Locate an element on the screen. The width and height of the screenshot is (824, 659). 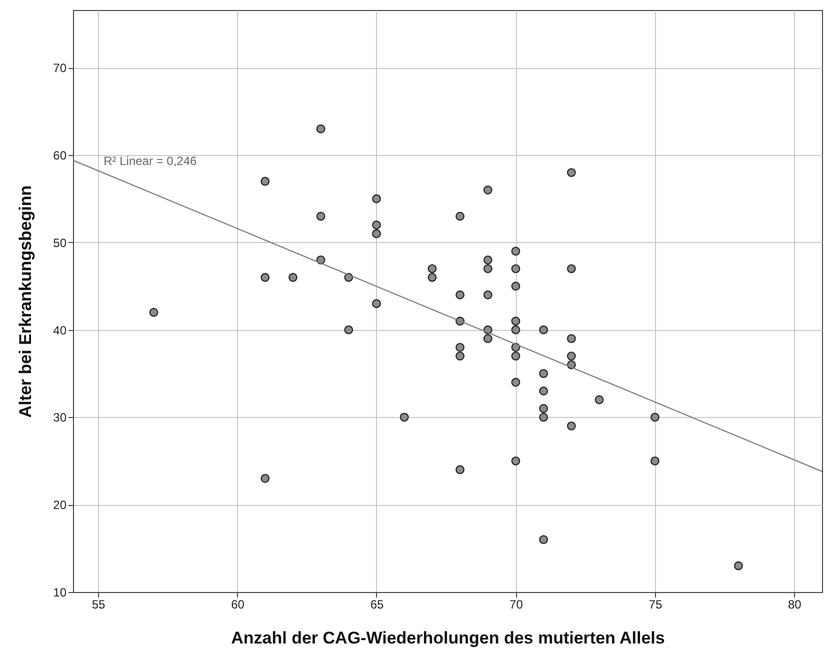
x-tick-label: 65 is located at coordinates (377, 605).